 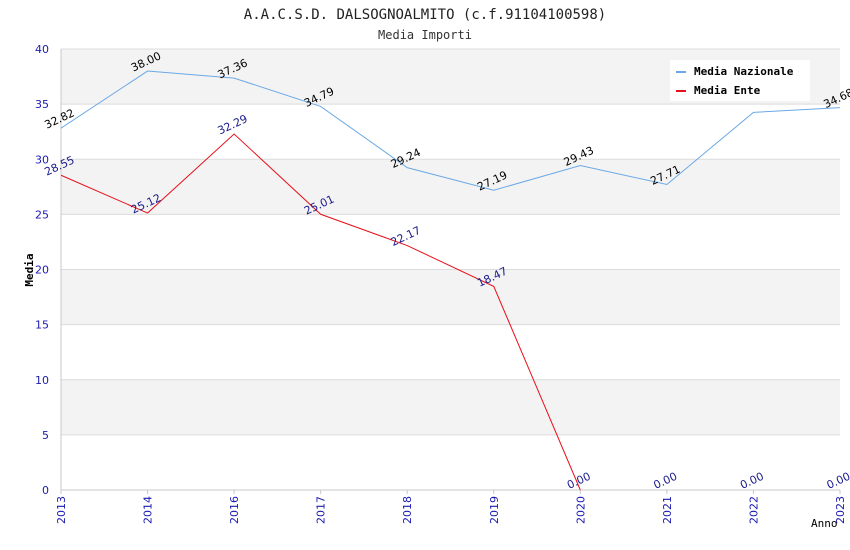 I want to click on y-tick-label: 40, so click(x=42, y=49).